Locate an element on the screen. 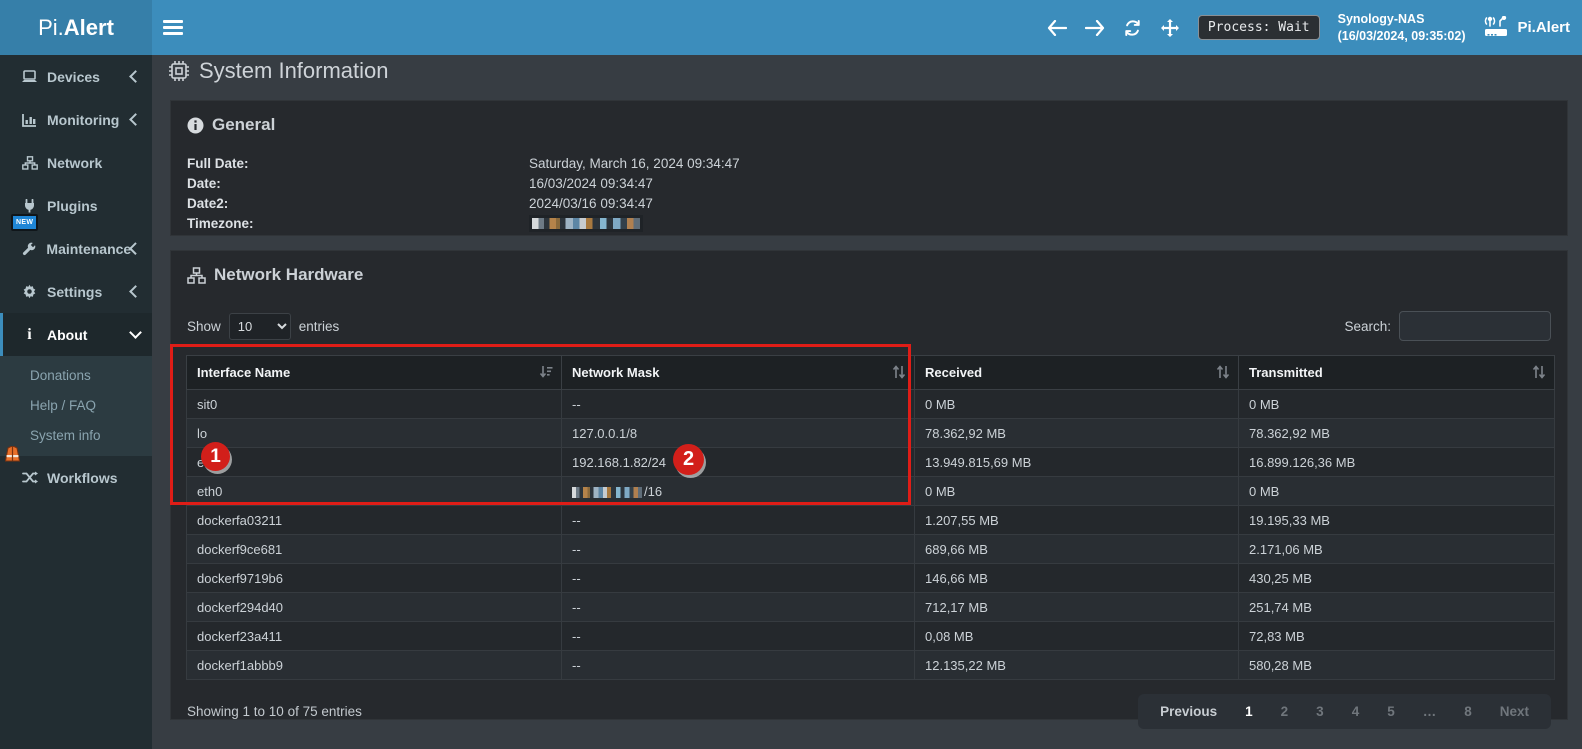 This screenshot has height=749, width=1582. entries-label: entries is located at coordinates (319, 326).